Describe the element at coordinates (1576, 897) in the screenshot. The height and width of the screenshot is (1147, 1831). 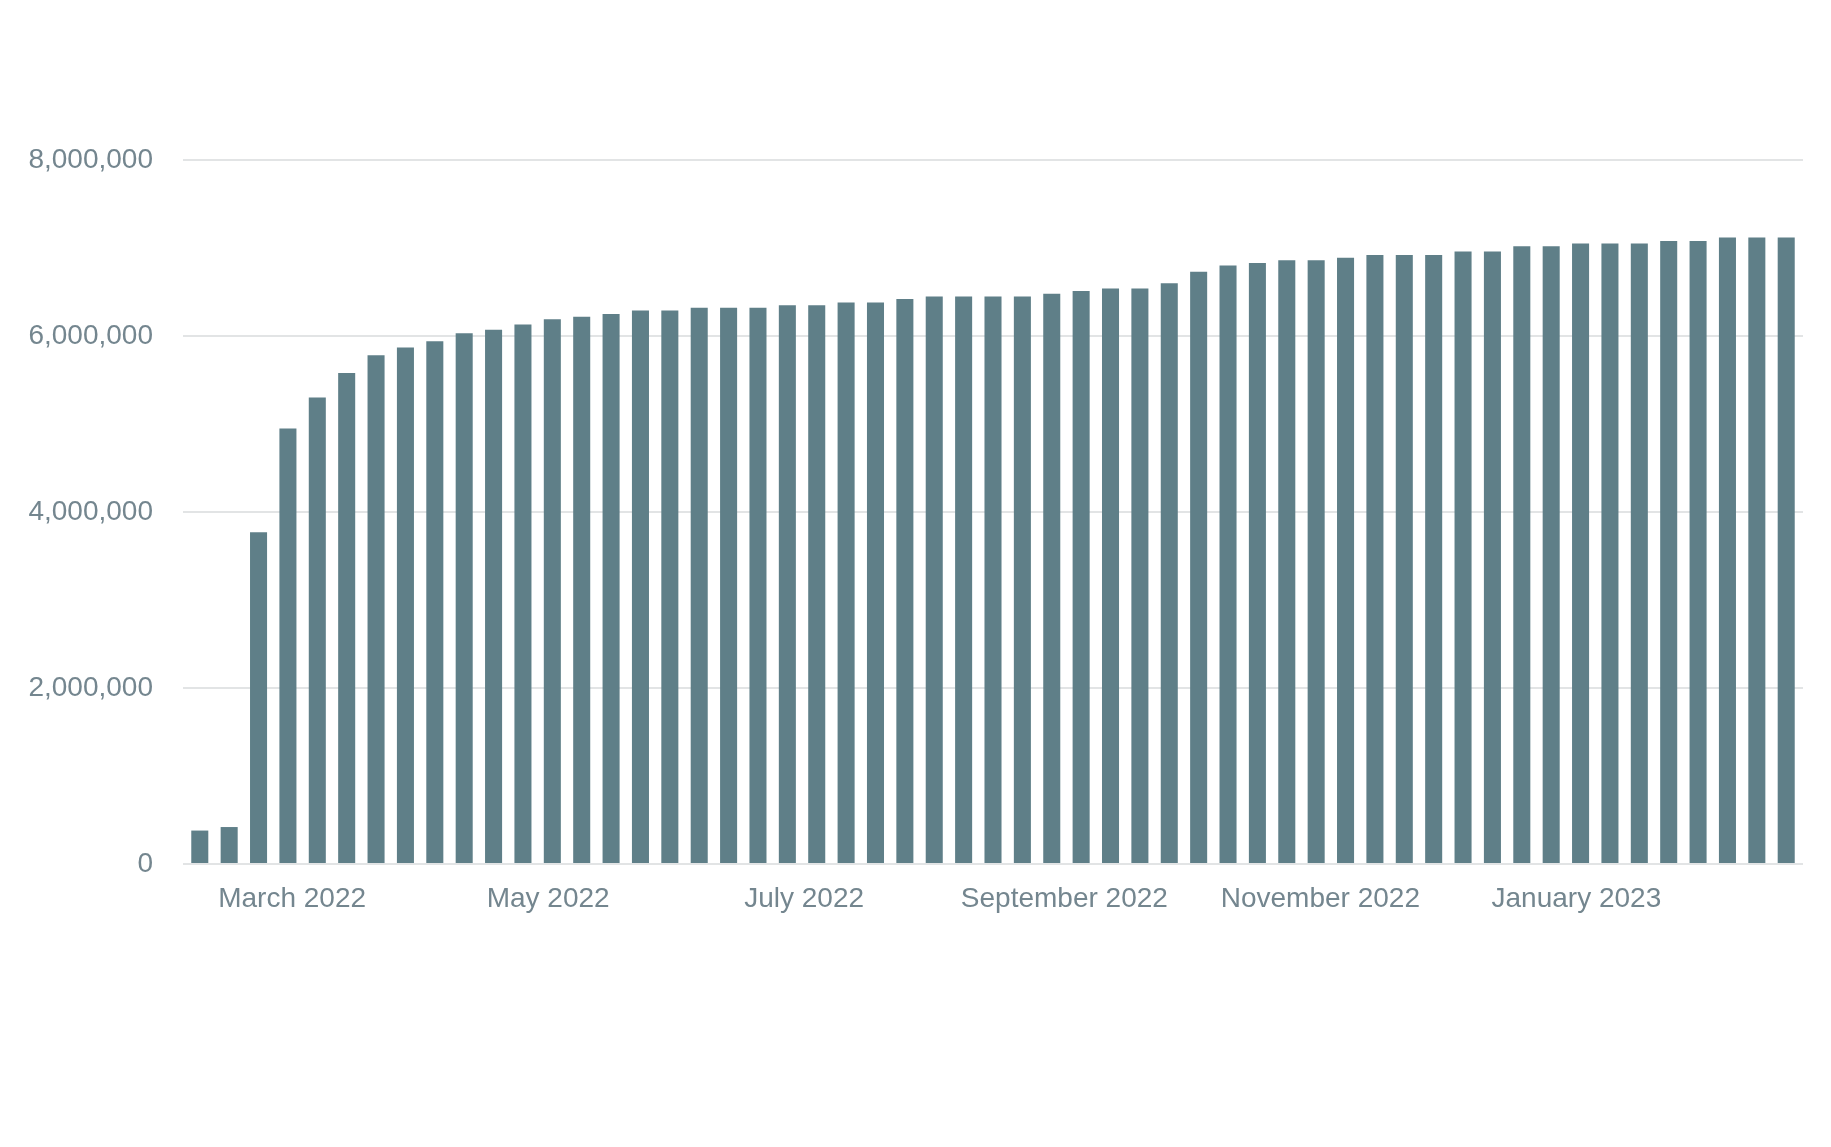
I see `x-tick-label: January 2023` at that location.